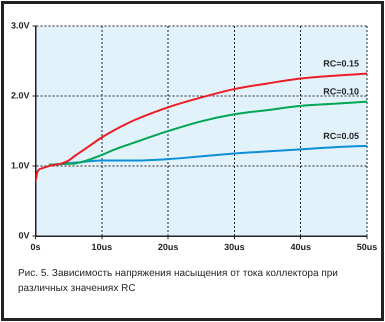 Image resolution: width=385 pixels, height=322 pixels. What do you see at coordinates (300, 247) in the screenshot?
I see `x-tick-label: 40us` at bounding box center [300, 247].